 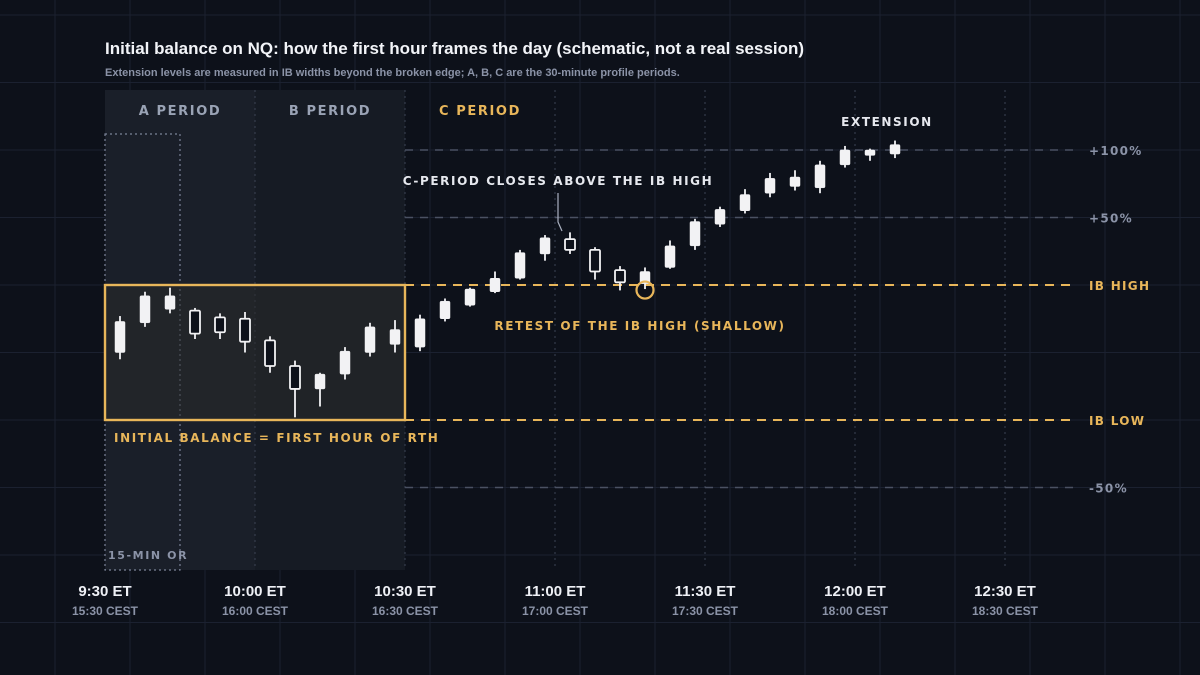 I want to click on period-label: B PERIOD, so click(x=330, y=111).